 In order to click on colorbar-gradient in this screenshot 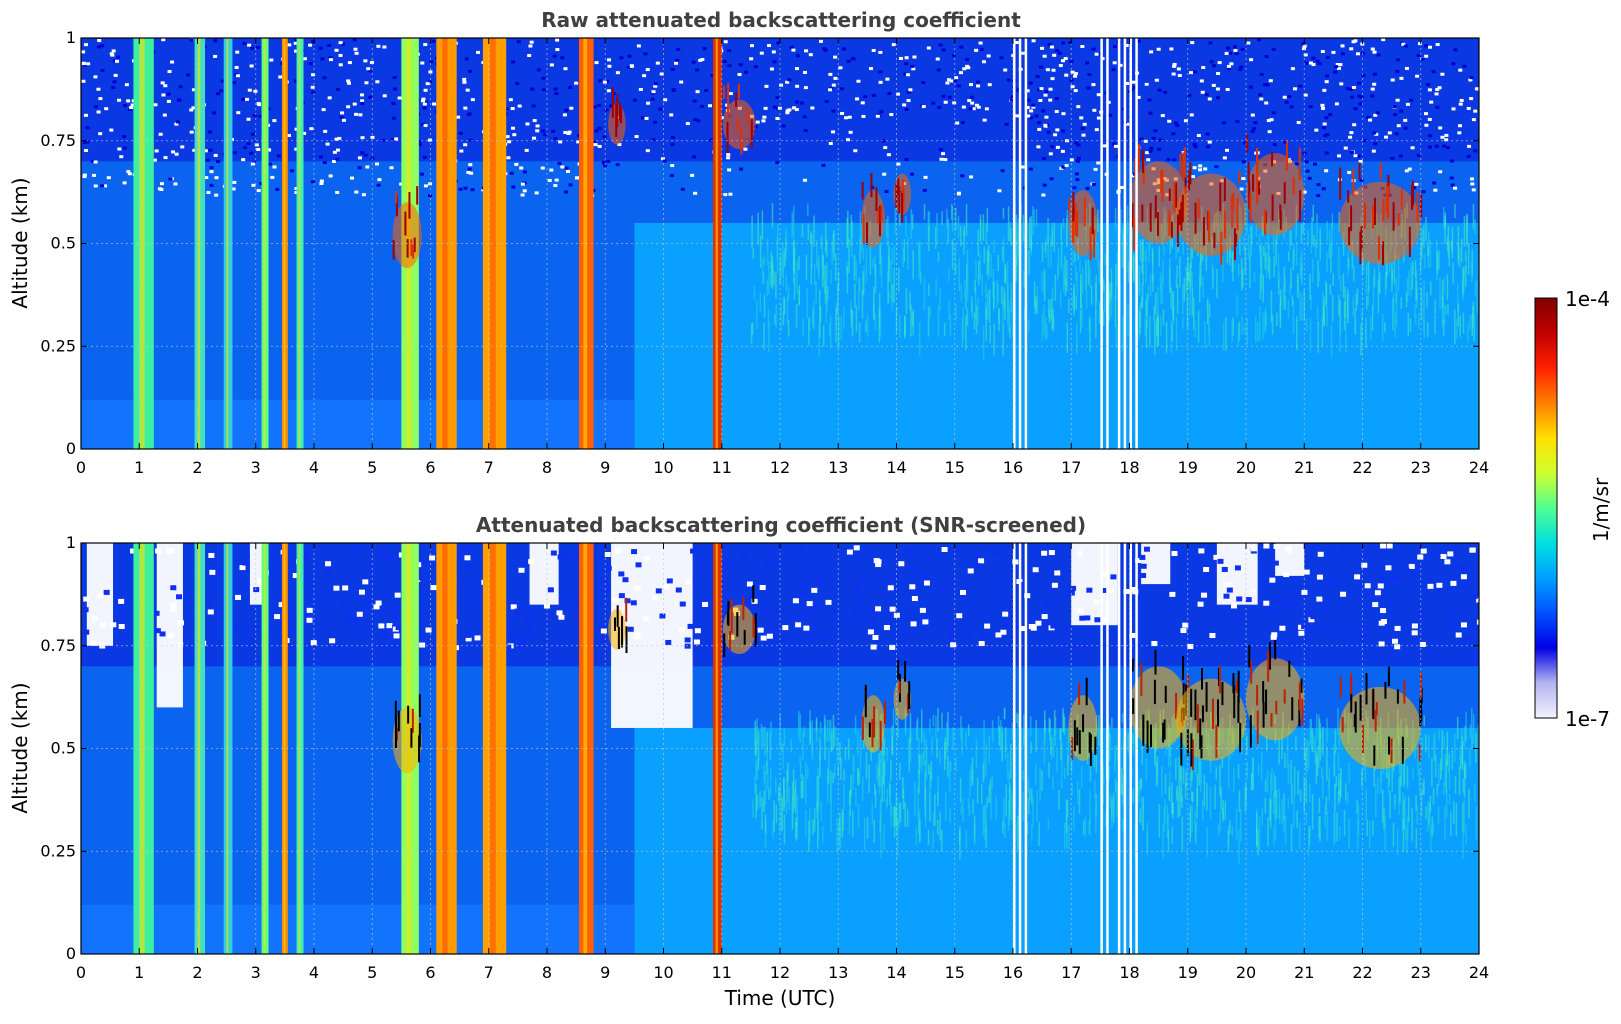, I will do `click(1546, 508)`.